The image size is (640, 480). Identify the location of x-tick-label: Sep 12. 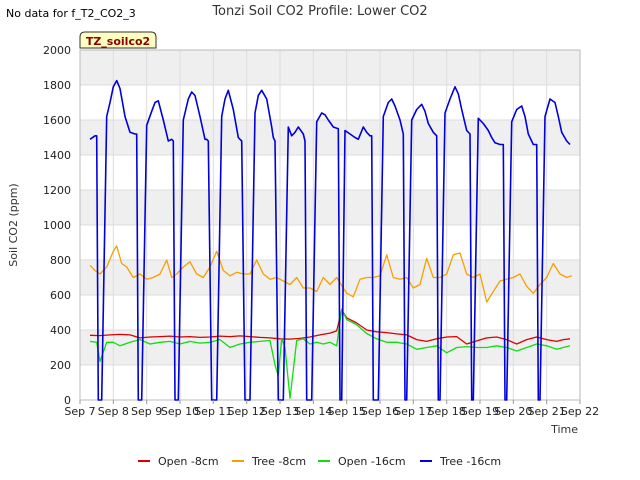
(247, 411).